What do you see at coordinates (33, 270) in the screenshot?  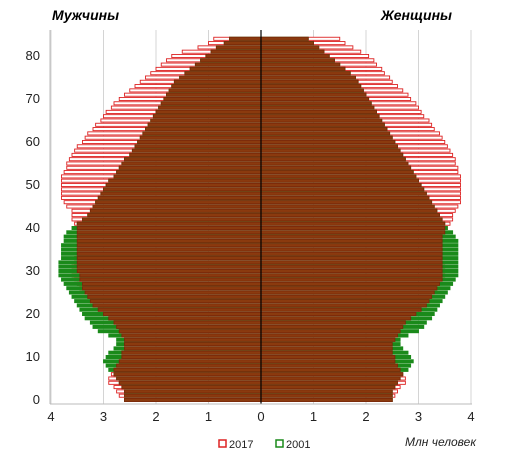 I see `y-tick-label: 30` at bounding box center [33, 270].